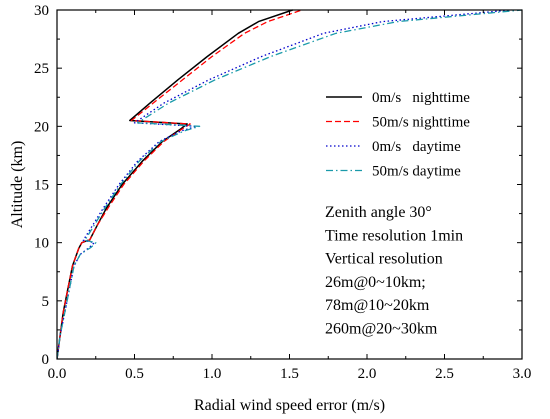 Image resolution: width=550 pixels, height=419 pixels. I want to click on x-tick-label: 1.0, so click(212, 374).